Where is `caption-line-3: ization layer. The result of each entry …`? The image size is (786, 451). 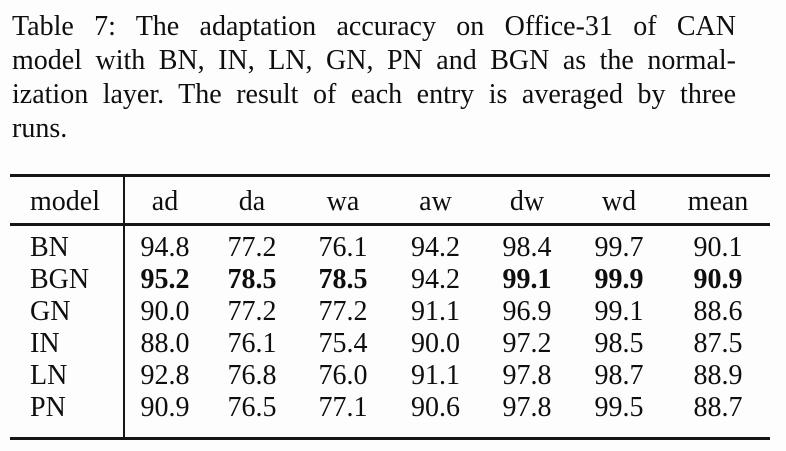
caption-line-3: ization layer. The result of each entry … is located at coordinates (374, 94).